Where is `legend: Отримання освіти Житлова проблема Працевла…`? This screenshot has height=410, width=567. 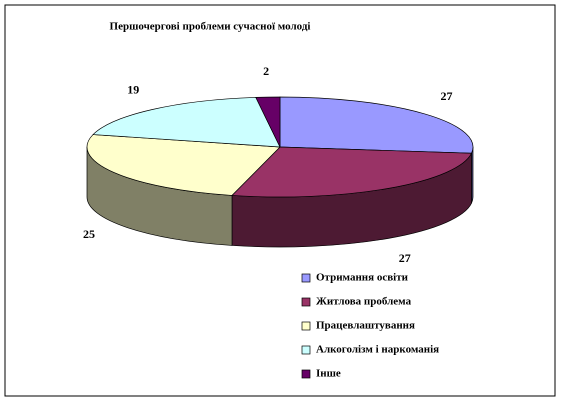 legend: Отримання освіти Житлова проблема Працевла… is located at coordinates (370, 326).